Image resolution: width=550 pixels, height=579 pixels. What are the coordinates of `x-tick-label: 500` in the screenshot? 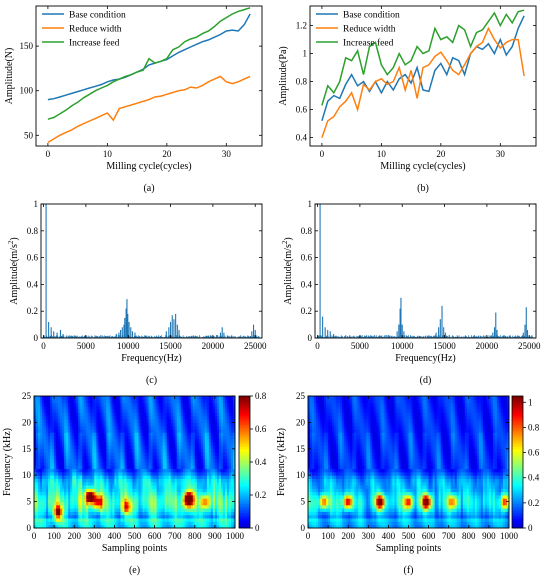 It's located at (135, 536).